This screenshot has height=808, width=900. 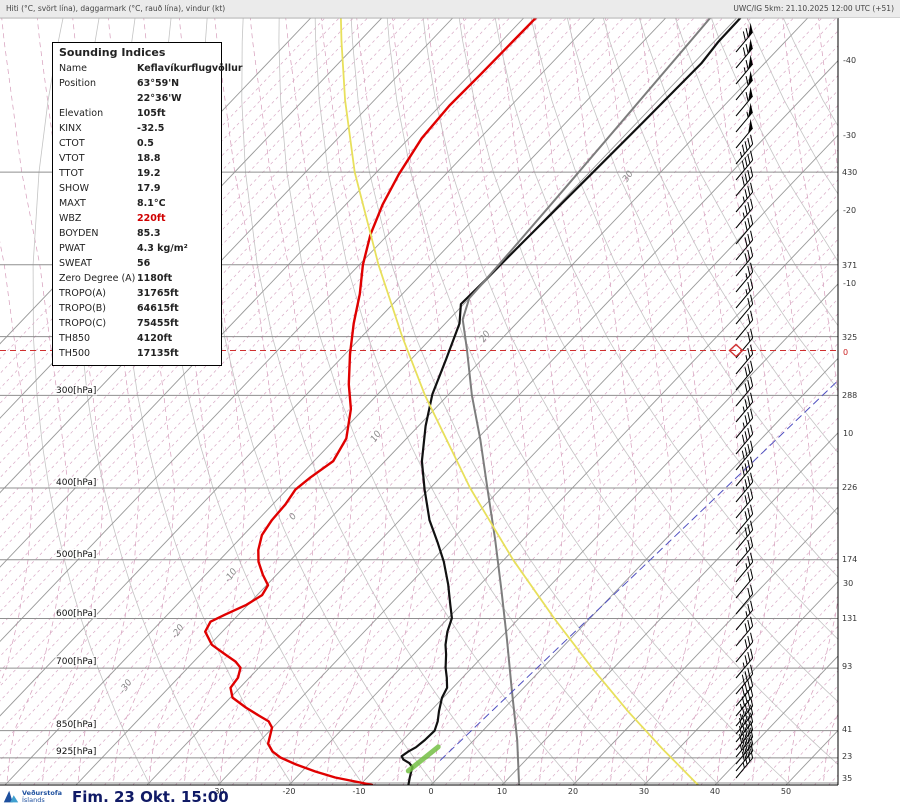 What do you see at coordinates (83, 308) in the screenshot?
I see `index-label: TROPO(B)` at bounding box center [83, 308].